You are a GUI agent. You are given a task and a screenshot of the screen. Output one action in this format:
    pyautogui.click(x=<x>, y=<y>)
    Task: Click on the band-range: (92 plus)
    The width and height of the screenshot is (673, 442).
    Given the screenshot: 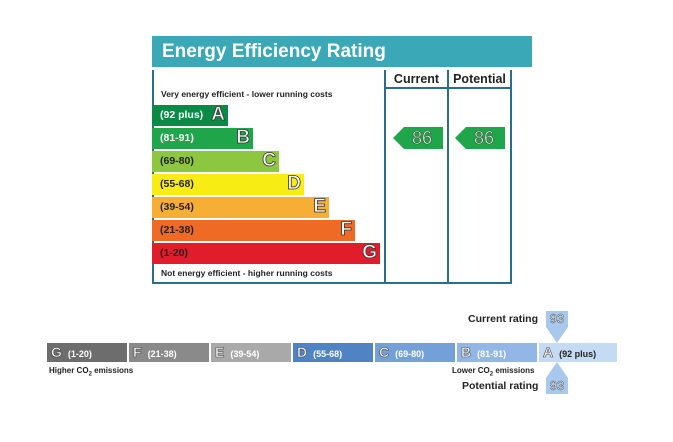 What is the action you would take?
    pyautogui.click(x=182, y=115)
    